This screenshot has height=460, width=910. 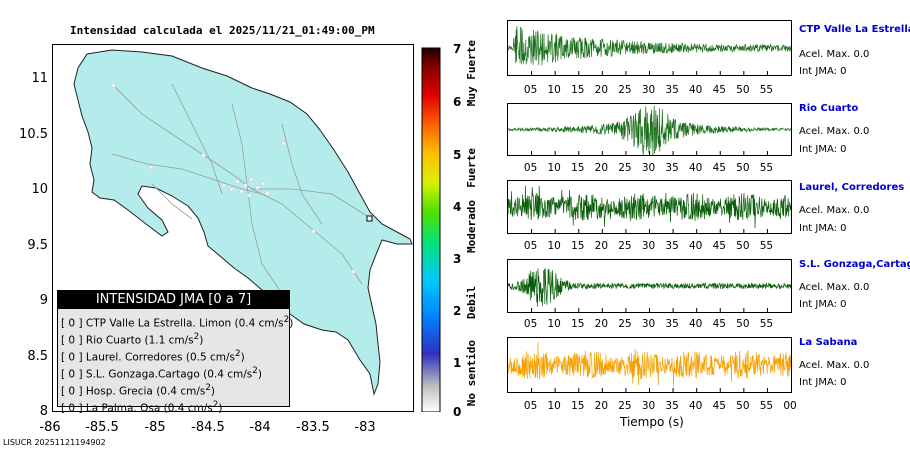 I want to click on lon-label-83-5: -83.5, so click(x=313, y=427).